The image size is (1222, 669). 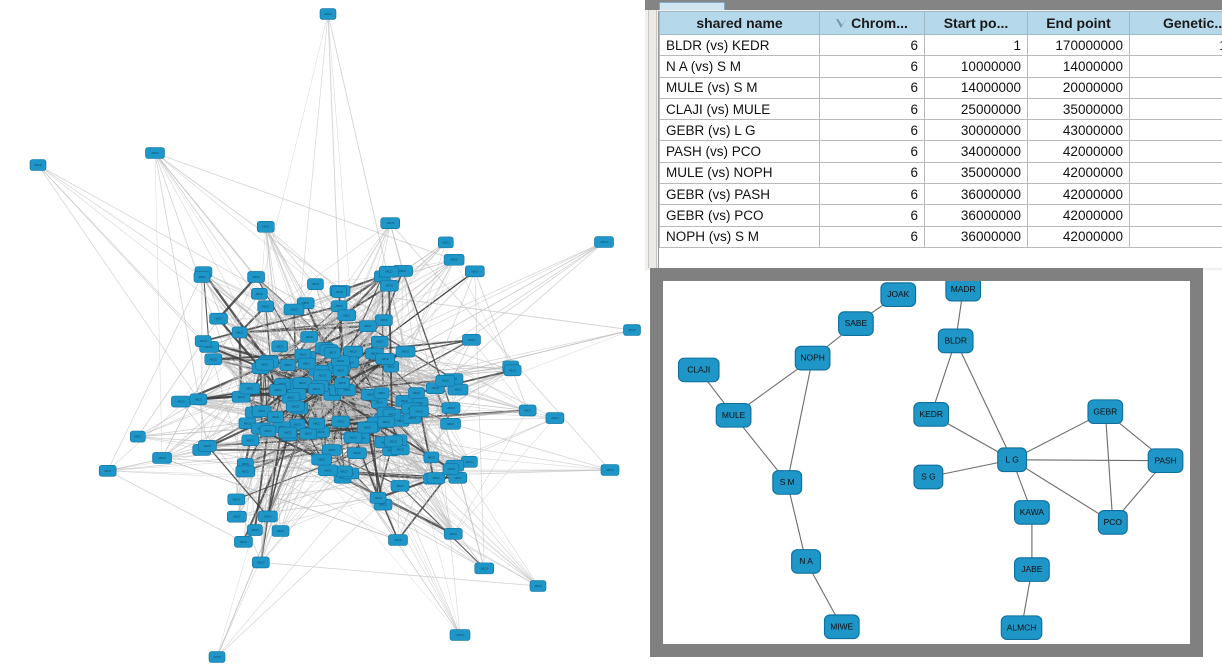 What do you see at coordinates (739, 194) in the screenshot?
I see `cell-shared_name: GEBR (vs) PASH` at bounding box center [739, 194].